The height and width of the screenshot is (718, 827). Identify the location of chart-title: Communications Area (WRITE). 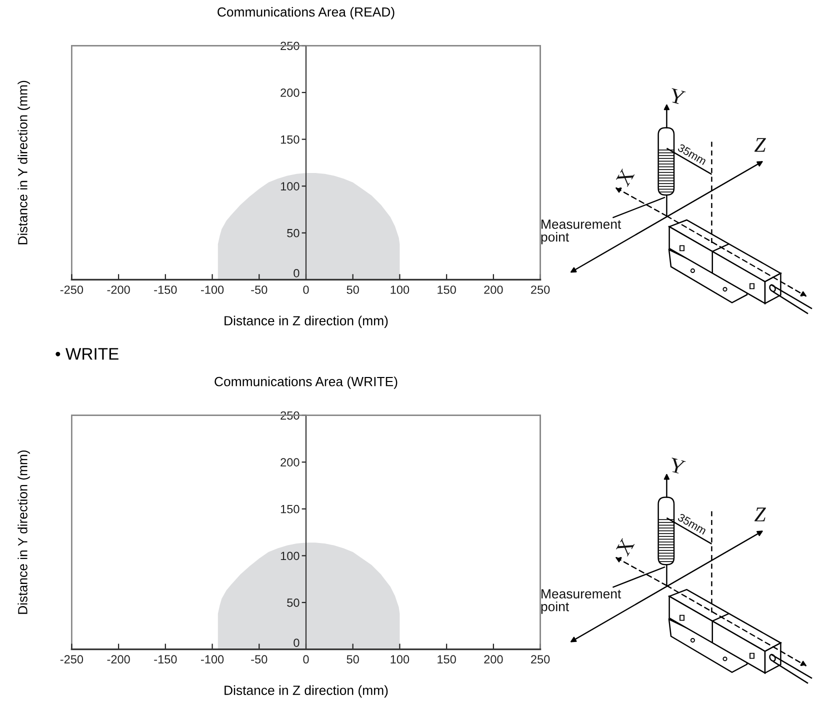
(306, 382).